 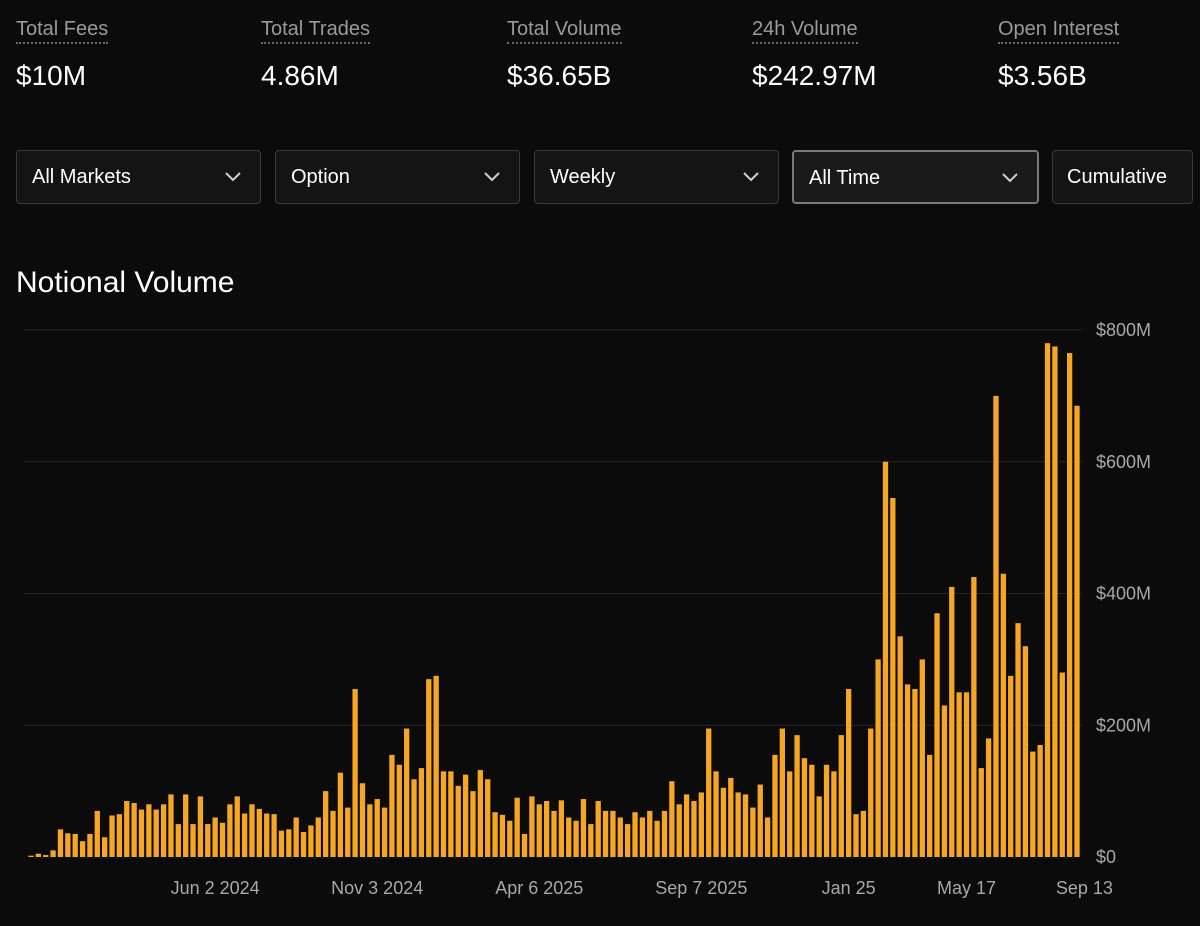 What do you see at coordinates (1059, 31) in the screenshot?
I see `stat-label-open-interest: Open Interest` at bounding box center [1059, 31].